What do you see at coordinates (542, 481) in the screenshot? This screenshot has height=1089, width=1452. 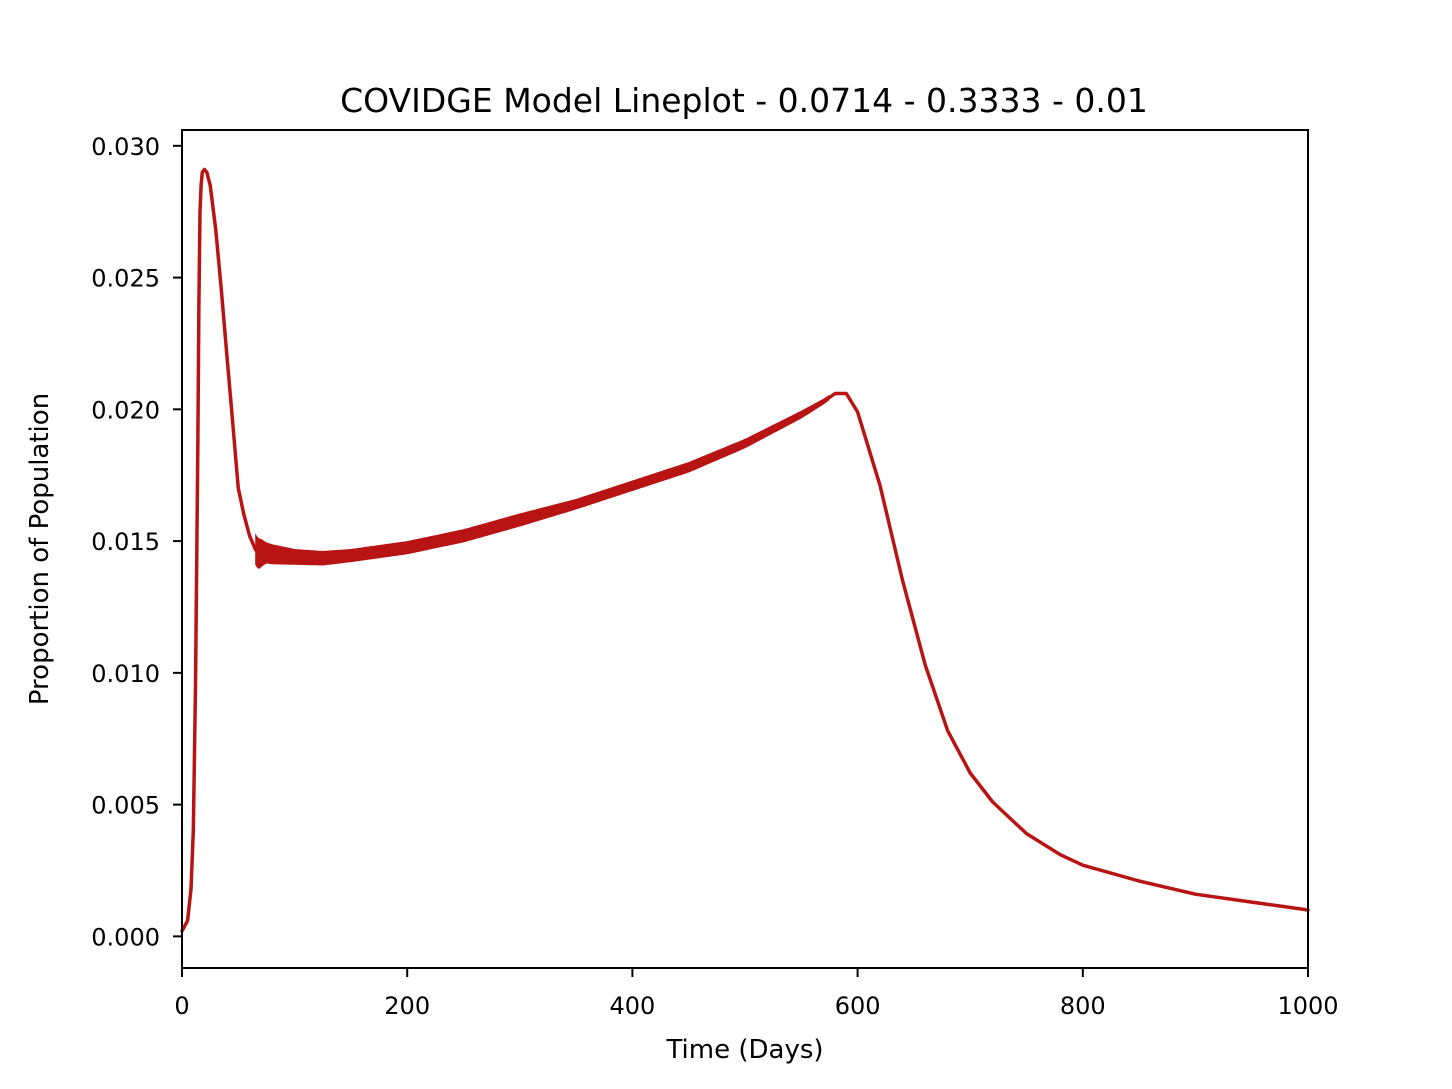 I see `oscillation-band` at bounding box center [542, 481].